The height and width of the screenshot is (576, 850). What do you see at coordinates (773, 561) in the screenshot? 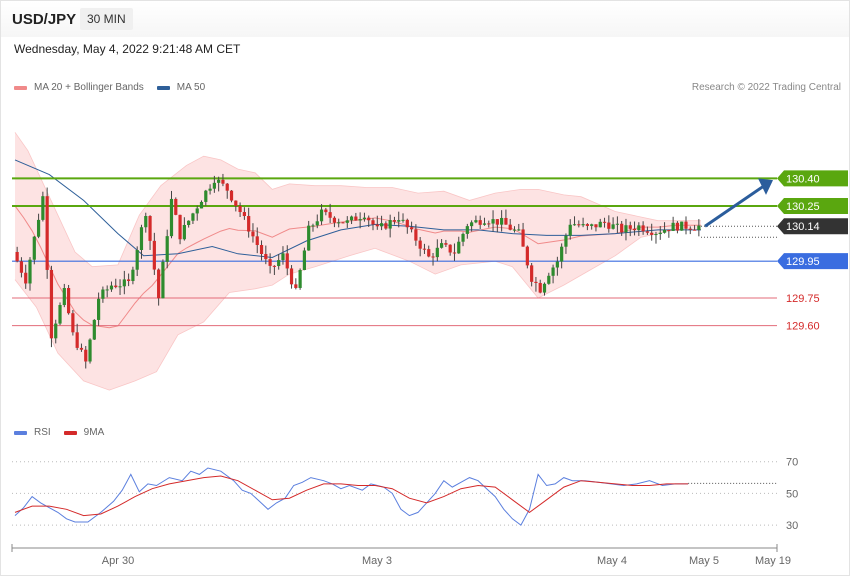
I see `x-tick-label-4: May 19` at bounding box center [773, 561].